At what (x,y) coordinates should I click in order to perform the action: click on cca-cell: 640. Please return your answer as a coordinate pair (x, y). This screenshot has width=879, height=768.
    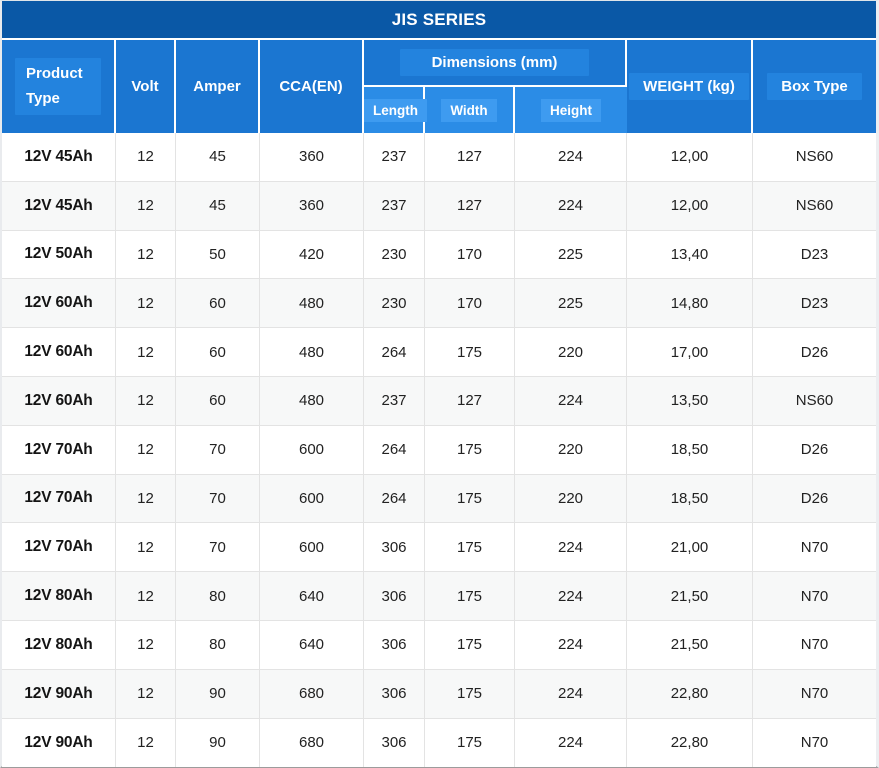
    Looking at the image, I should click on (312, 645).